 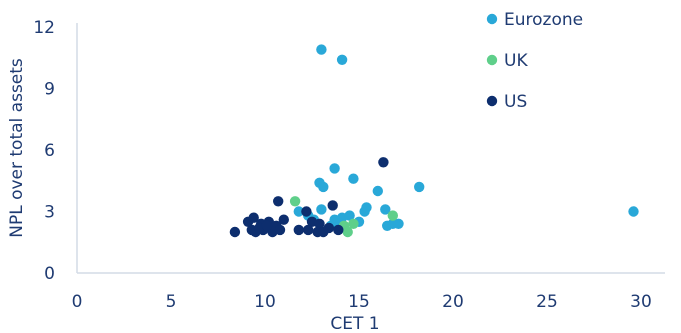 What do you see at coordinates (49, 213) in the screenshot?
I see `y-tick-label: 3` at bounding box center [49, 213].